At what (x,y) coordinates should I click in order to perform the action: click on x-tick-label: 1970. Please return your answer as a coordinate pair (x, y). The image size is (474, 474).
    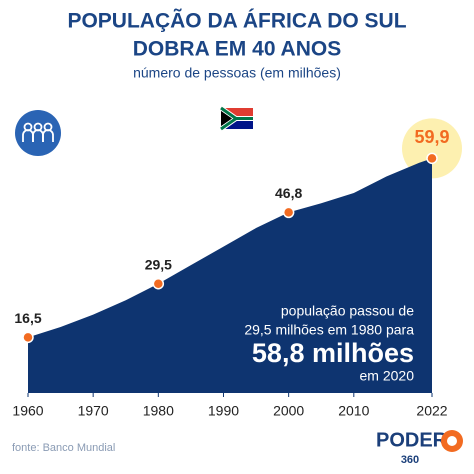
    Looking at the image, I should click on (93, 411).